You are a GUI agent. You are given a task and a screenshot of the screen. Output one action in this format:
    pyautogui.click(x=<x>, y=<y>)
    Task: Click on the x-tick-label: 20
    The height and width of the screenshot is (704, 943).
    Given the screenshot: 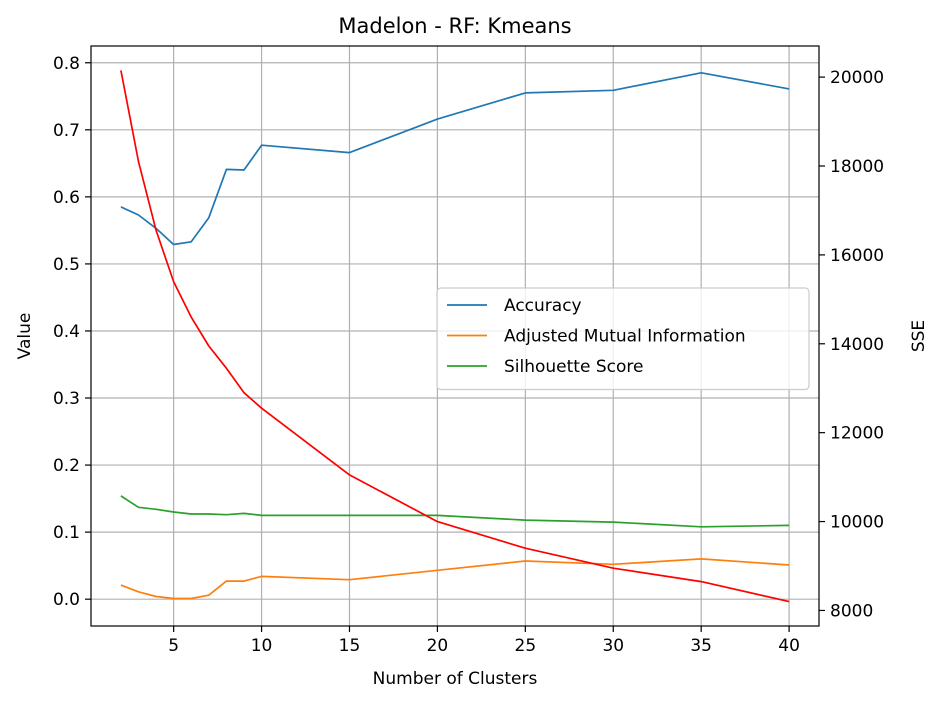 What is the action you would take?
    pyautogui.click(x=438, y=646)
    